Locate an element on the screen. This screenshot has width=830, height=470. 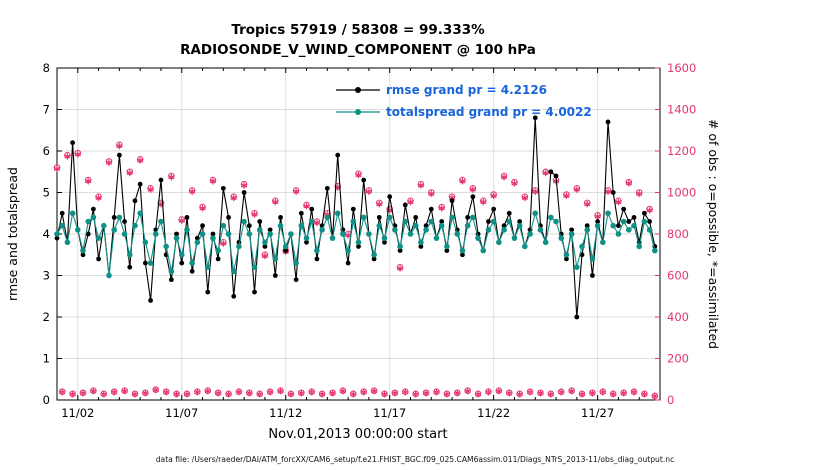
tick-label-left: 5 is located at coordinates (46, 193).